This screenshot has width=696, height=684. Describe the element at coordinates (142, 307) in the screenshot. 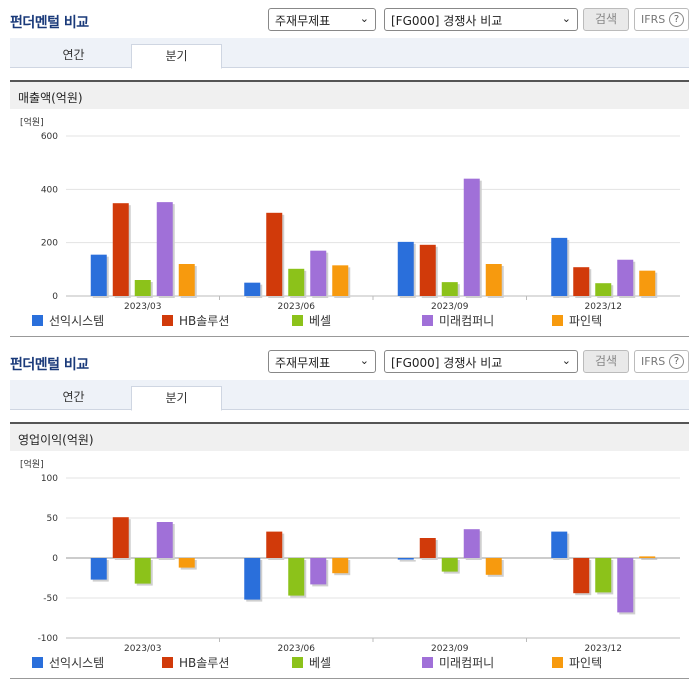

I see `x-tick-label: 2023/03` at that location.